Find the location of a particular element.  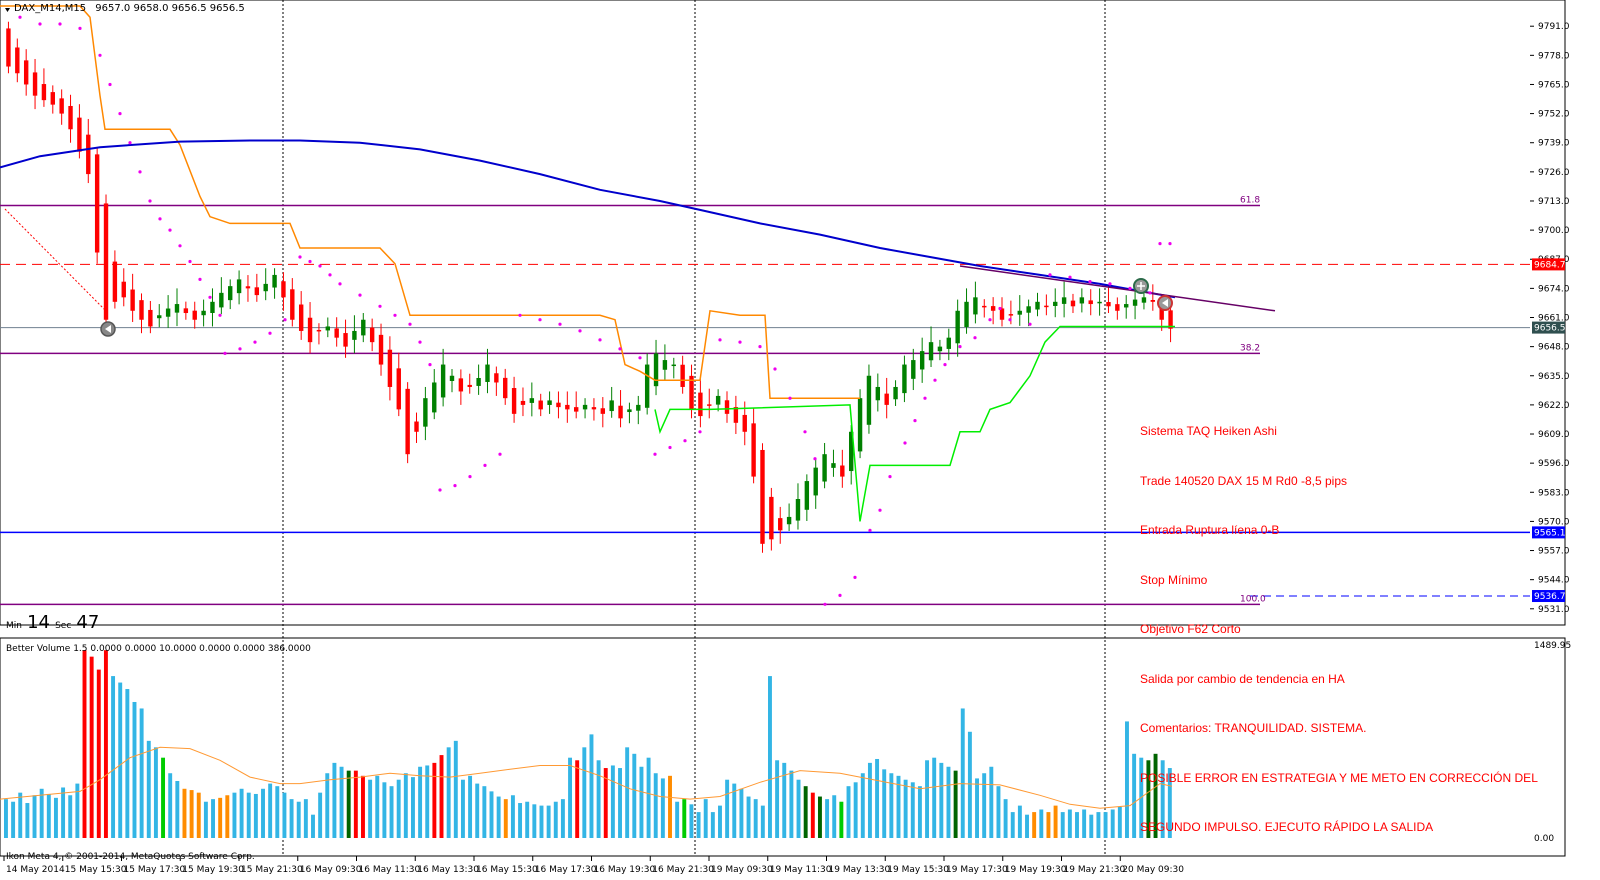

volume-ma is located at coordinates (586, 777).